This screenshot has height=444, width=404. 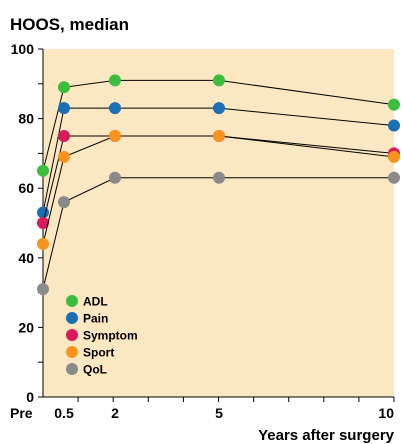 I want to click on y-tick-label: 20, so click(x=26, y=327).